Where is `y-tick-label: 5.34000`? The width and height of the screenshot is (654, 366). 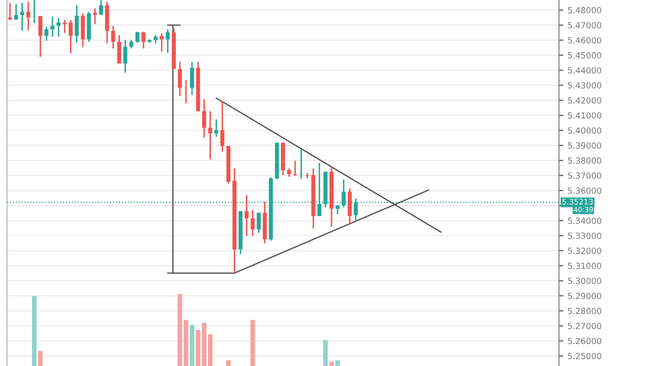
y-tick-label: 5.34000 is located at coordinates (585, 221).